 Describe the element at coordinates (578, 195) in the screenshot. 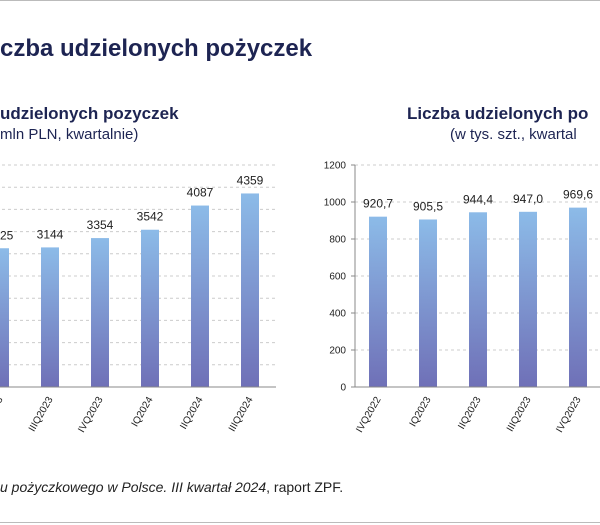

I see `value-label: 969,6` at that location.